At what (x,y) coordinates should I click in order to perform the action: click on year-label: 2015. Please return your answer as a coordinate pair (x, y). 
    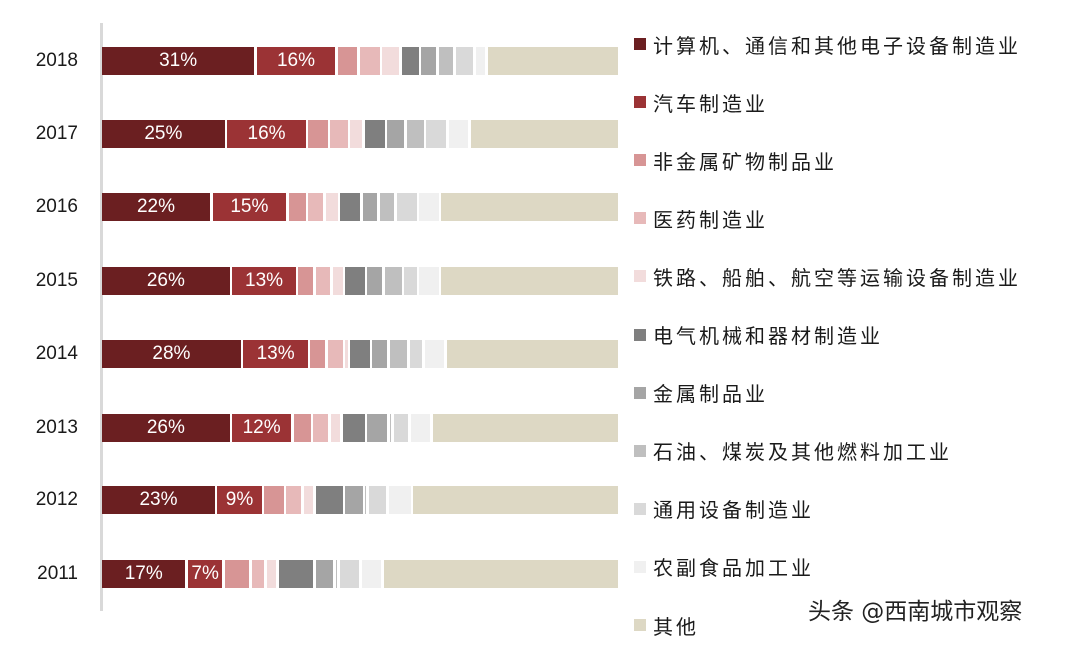
    Looking at the image, I should click on (56, 280).